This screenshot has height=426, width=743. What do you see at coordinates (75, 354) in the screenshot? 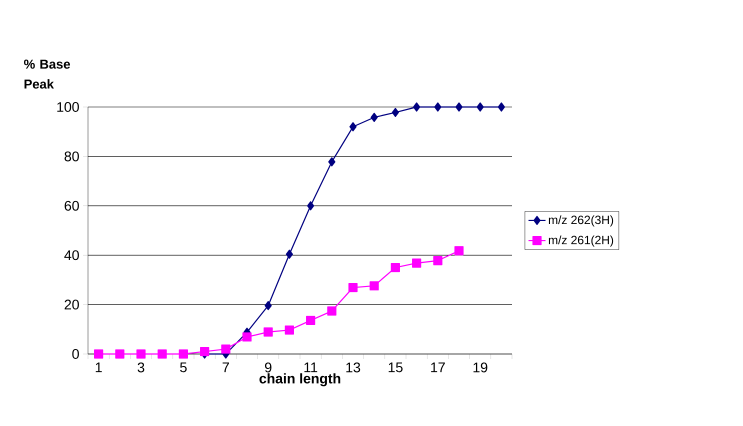
I see `y-tick-label: 0` at bounding box center [75, 354].